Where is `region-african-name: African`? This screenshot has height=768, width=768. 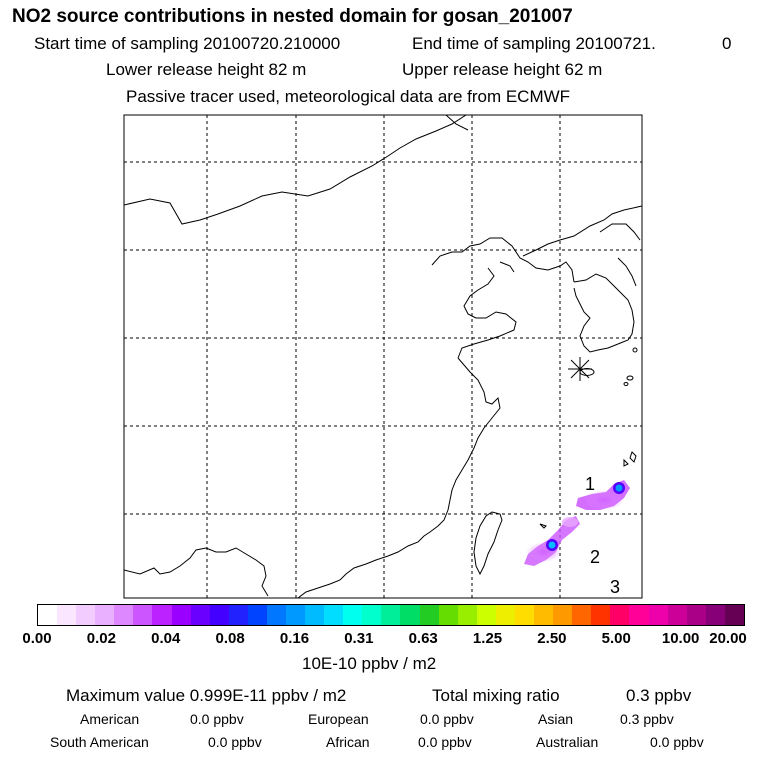 region-african-name: African is located at coordinates (348, 742).